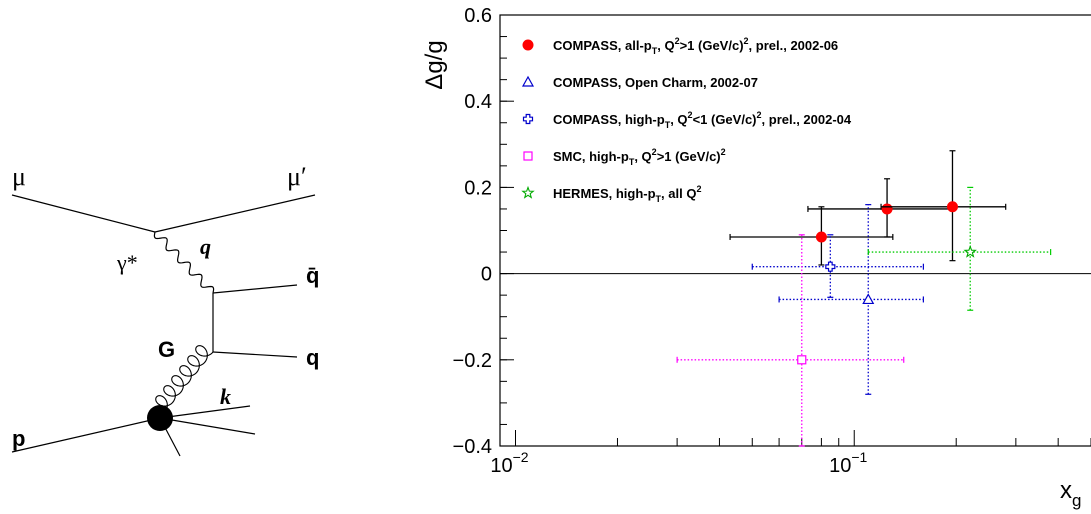 The height and width of the screenshot is (514, 1091). What do you see at coordinates (848, 463) in the screenshot?
I see `x-tick-label: 10⁻¹` at bounding box center [848, 463].